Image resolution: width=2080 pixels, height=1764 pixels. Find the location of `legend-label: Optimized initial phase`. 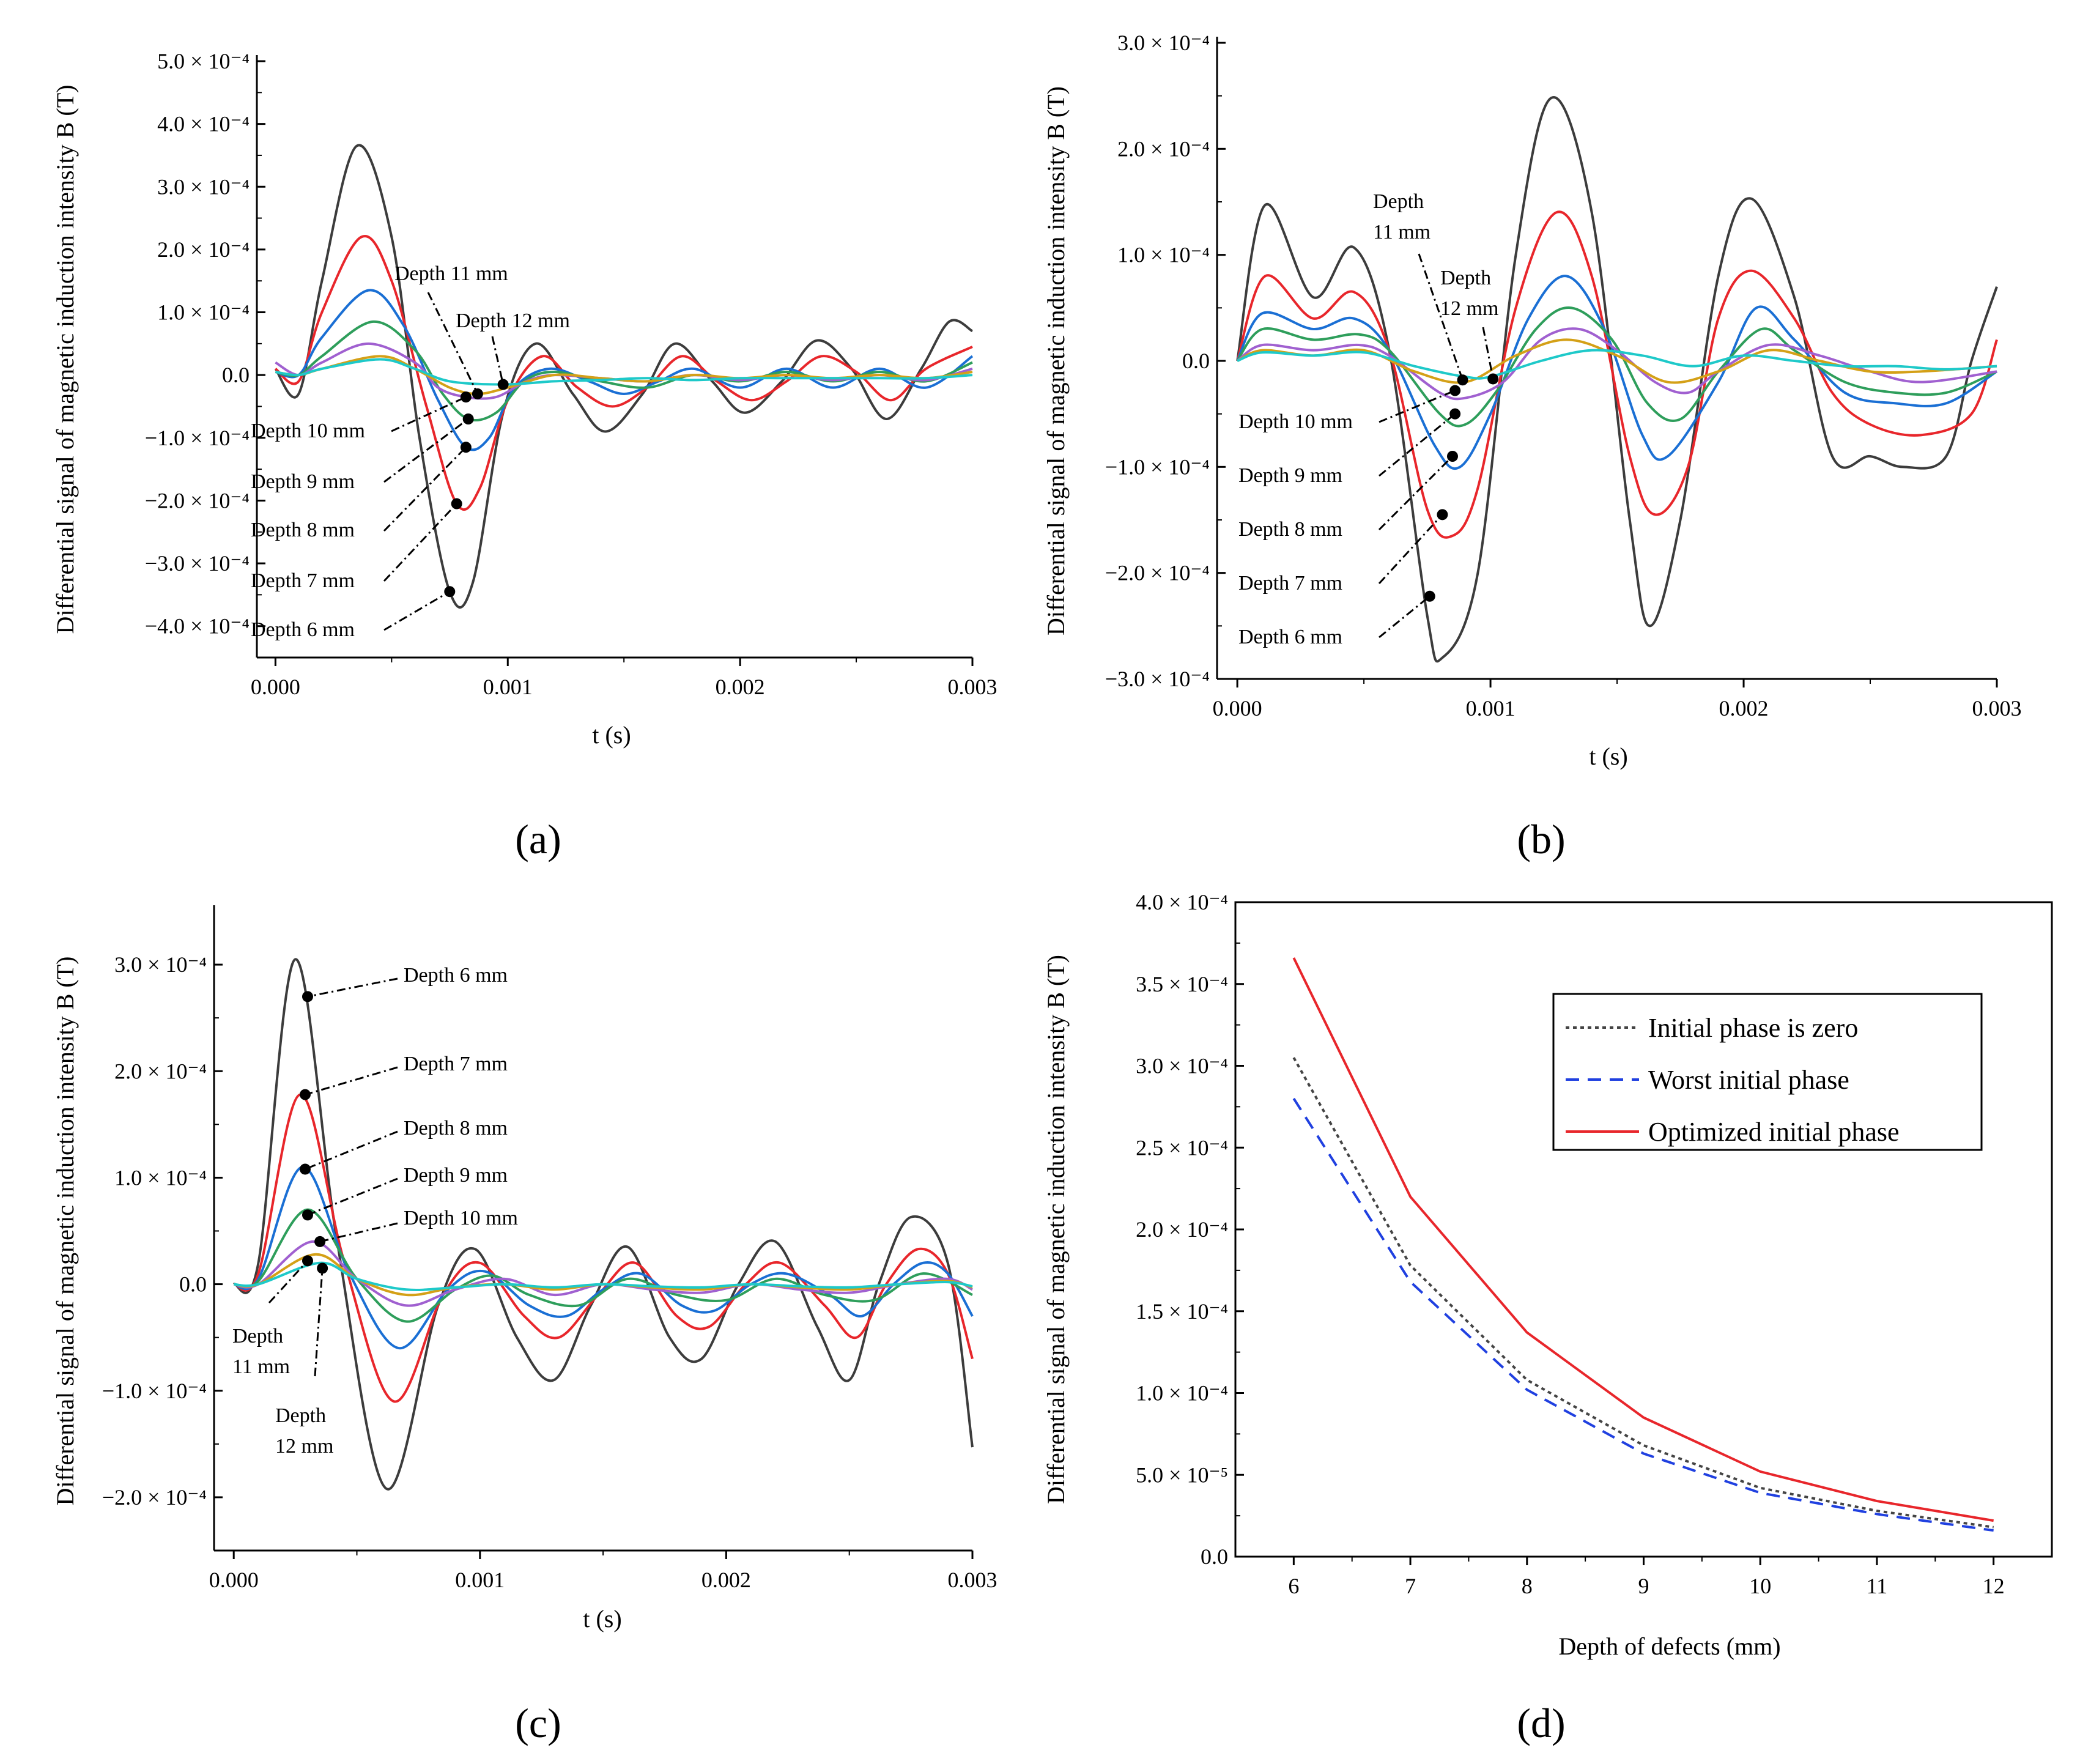

legend-label: Optimized initial phase is located at coordinates (1774, 1132).